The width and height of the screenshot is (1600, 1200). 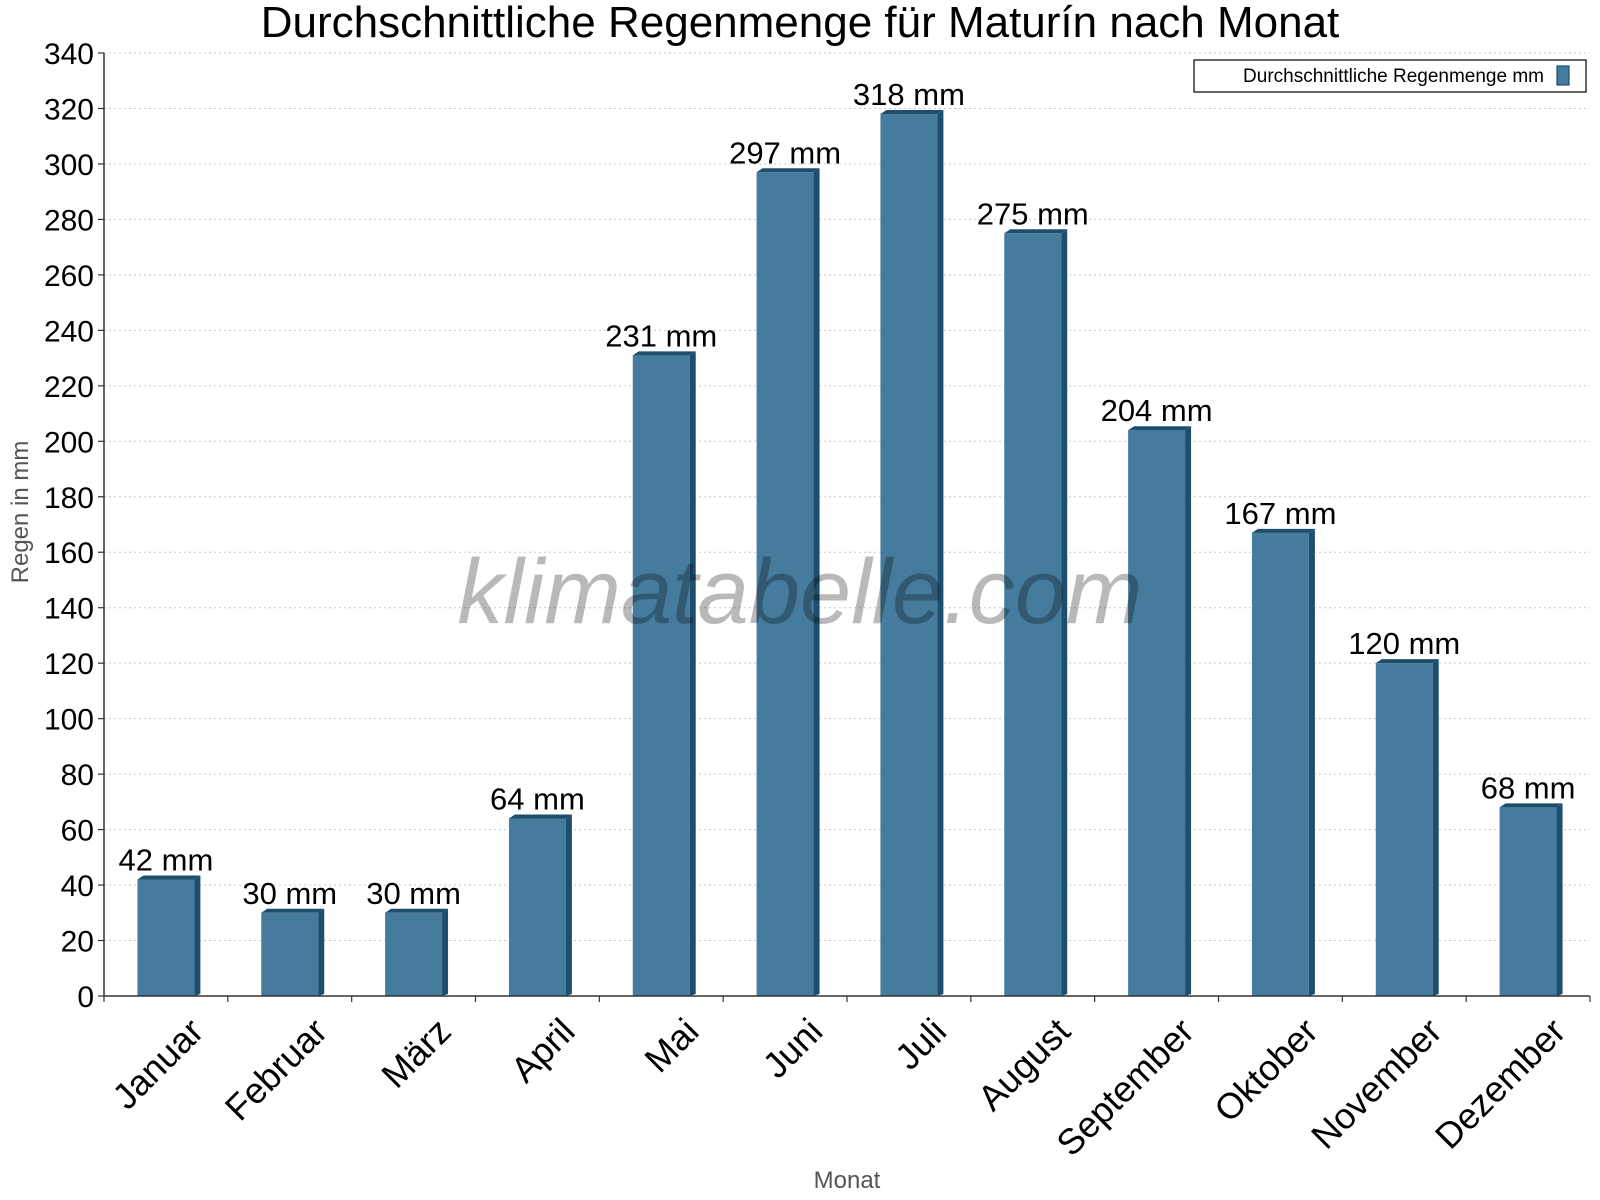 I want to click on legend-swatch, so click(x=1563, y=75).